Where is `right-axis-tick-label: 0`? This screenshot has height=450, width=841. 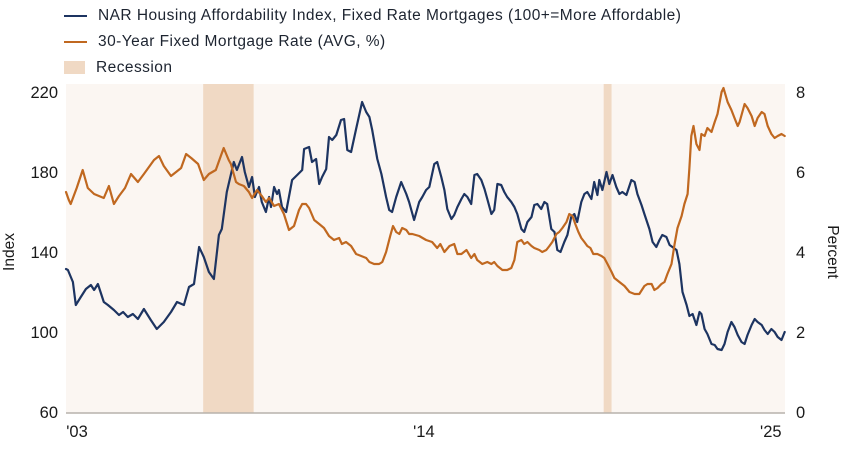
right-axis-tick-label: 0 is located at coordinates (800, 413).